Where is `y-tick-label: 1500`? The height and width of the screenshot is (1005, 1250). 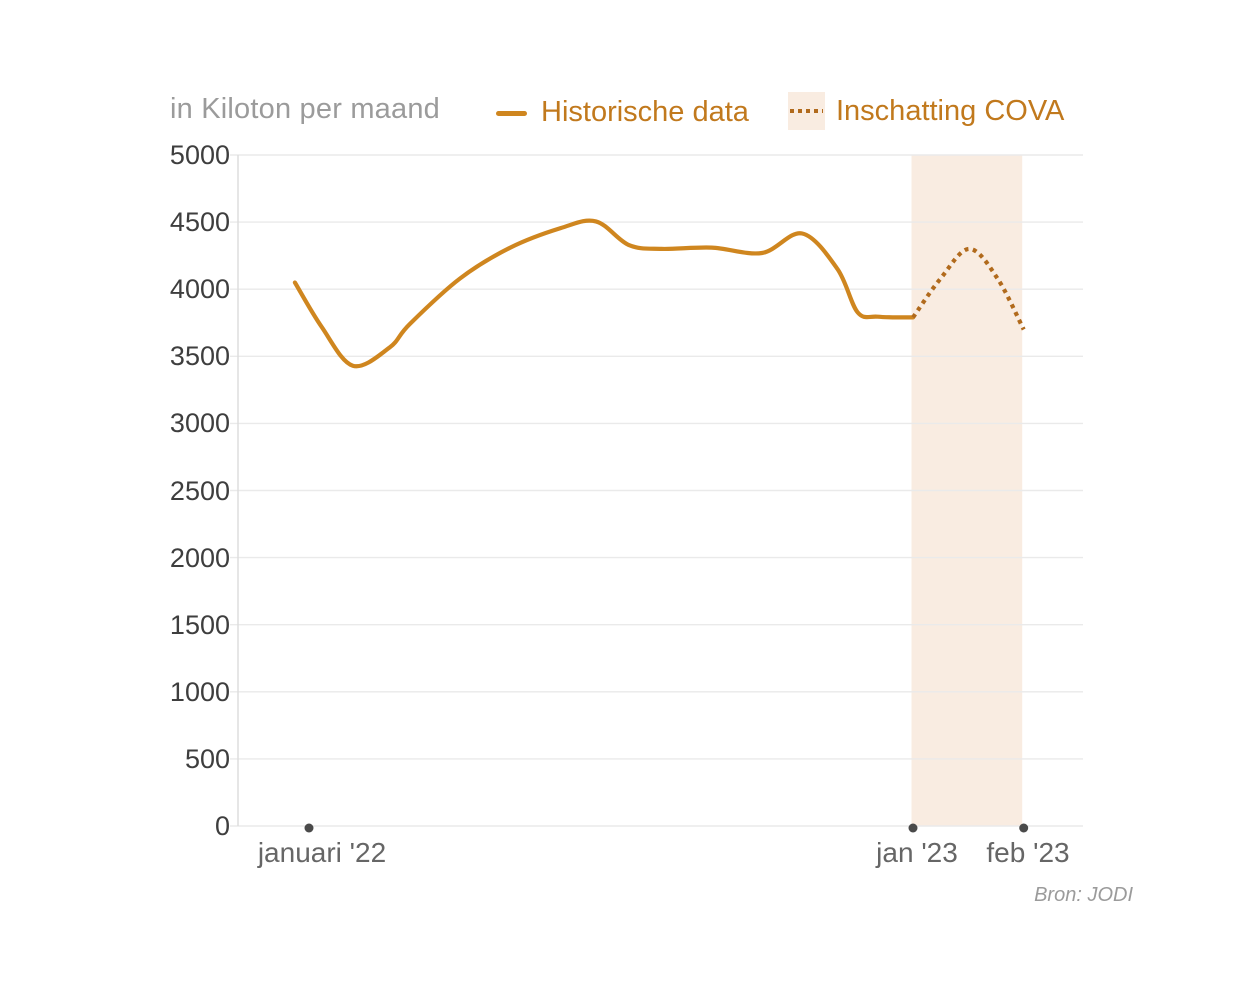 y-tick-label: 1500 is located at coordinates (199, 624).